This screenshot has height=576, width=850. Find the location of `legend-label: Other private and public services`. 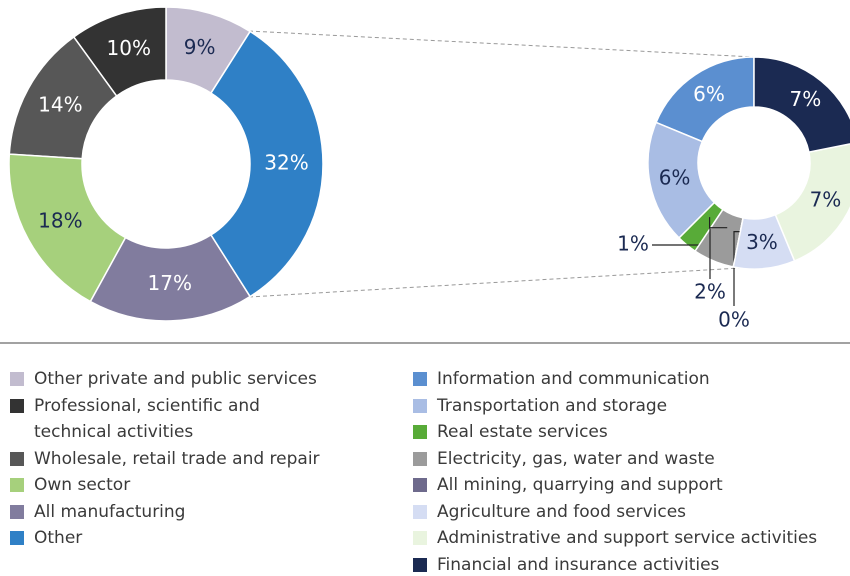

legend-label: Other private and public services is located at coordinates (175, 379).